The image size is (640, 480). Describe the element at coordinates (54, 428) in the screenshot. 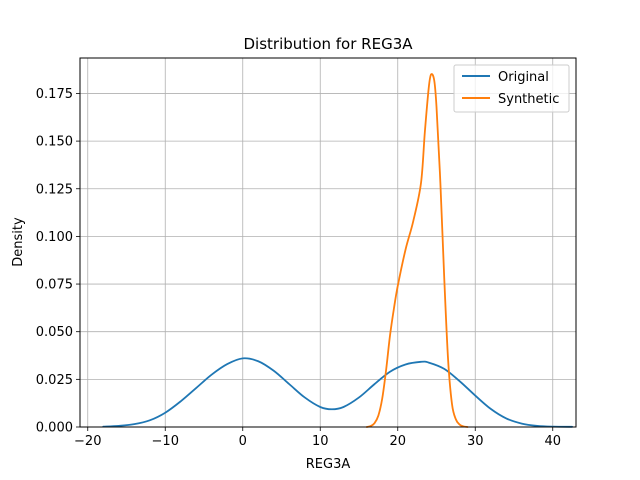

I see `y-tick-label: 0.000` at that location.